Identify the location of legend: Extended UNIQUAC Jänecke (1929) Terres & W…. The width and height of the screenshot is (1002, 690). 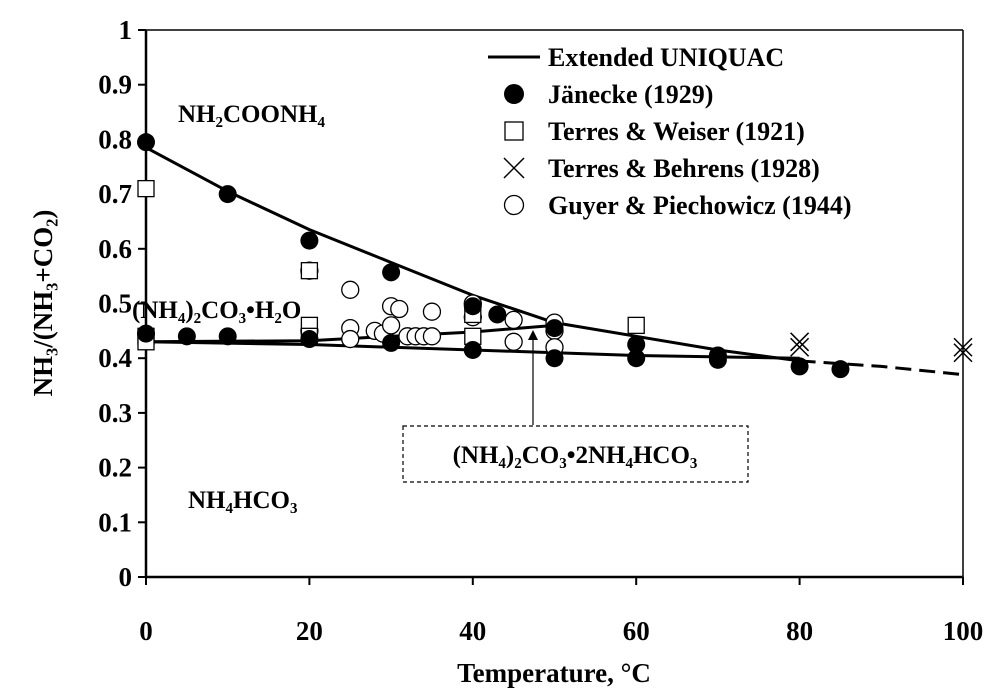
(670, 131).